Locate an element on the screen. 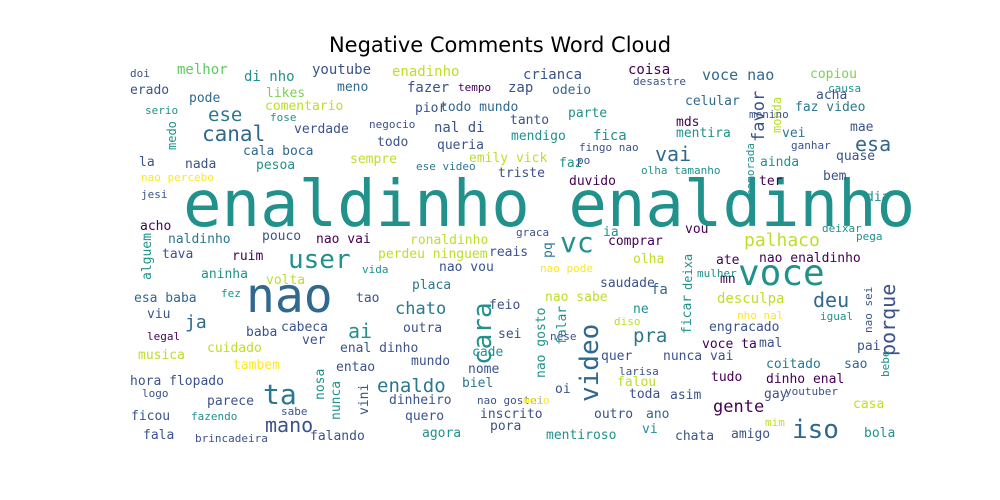 This screenshot has height=500, width=1000. word-vi: vi is located at coordinates (650, 429).